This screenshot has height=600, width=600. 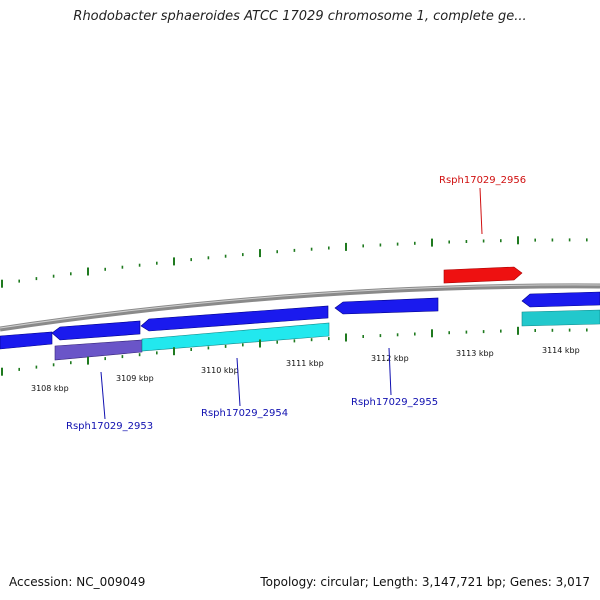 I want to click on gene-label-rsph17029-2955: Rsph17029_2955, so click(x=394, y=402).